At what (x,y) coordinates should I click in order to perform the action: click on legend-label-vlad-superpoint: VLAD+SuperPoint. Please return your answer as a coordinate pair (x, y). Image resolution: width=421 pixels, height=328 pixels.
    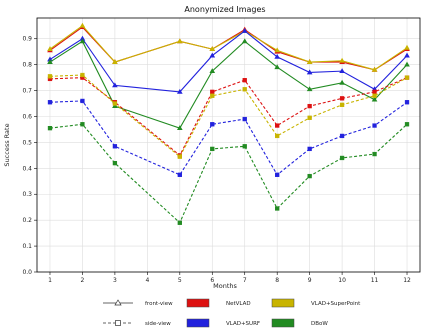
    Looking at the image, I should click on (336, 304).